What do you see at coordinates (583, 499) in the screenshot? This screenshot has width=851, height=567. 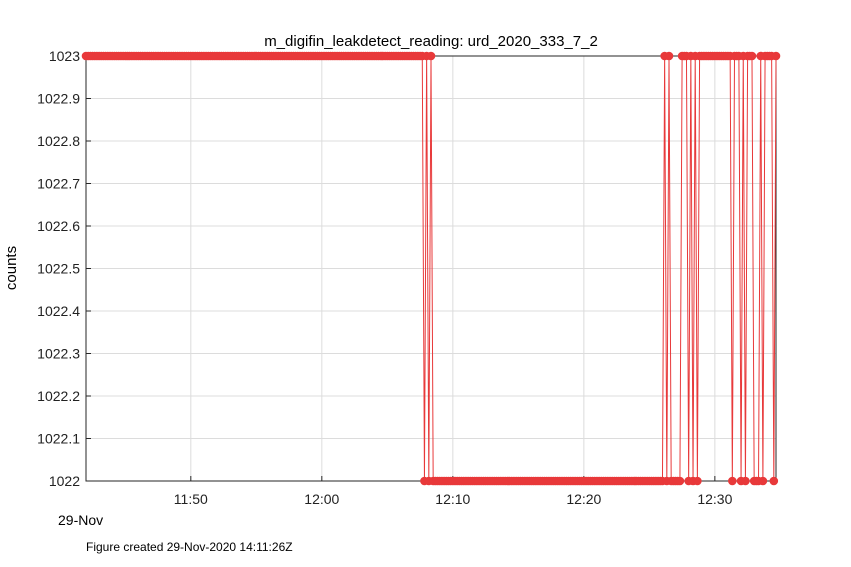 I see `x-tick-label: 12:20` at bounding box center [583, 499].